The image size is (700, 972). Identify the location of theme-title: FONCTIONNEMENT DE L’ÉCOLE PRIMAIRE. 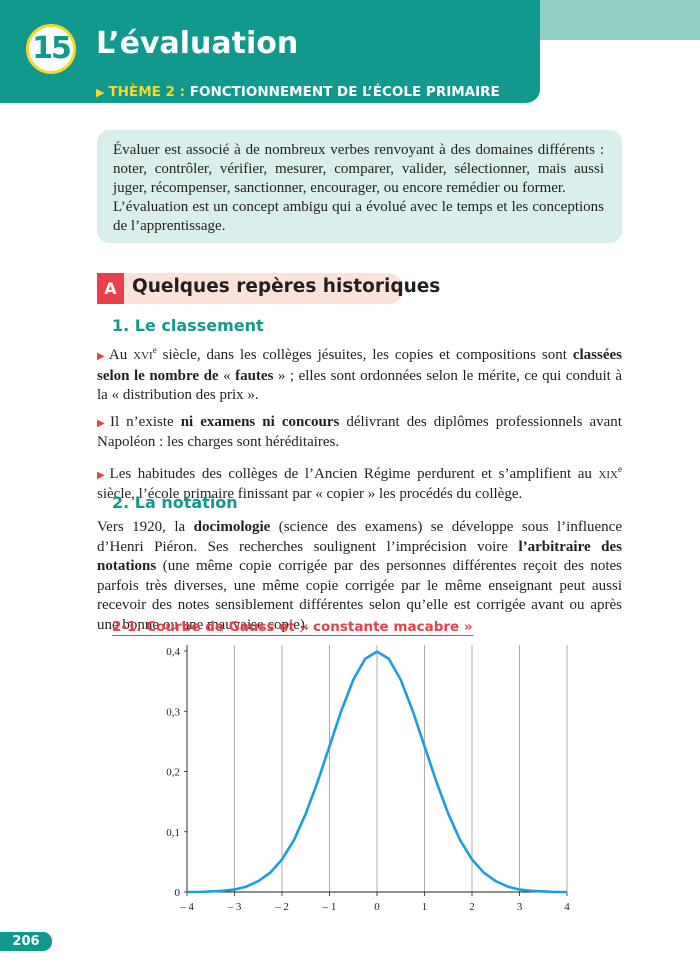
(344, 92).